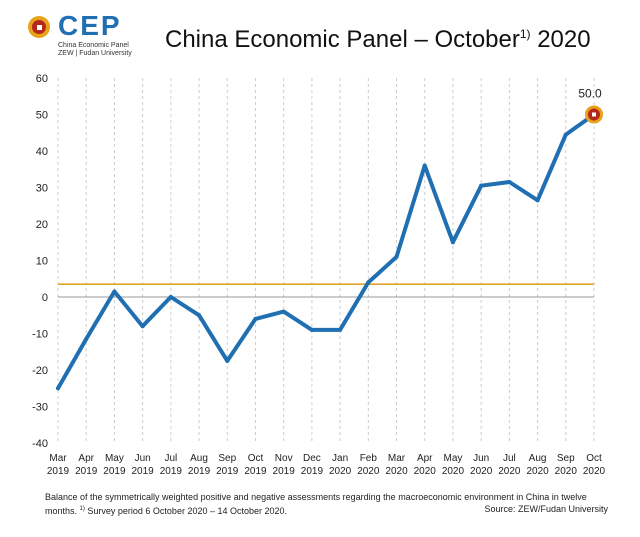  What do you see at coordinates (590, 94) in the screenshot?
I see `last-value-label: 50.0` at bounding box center [590, 94].